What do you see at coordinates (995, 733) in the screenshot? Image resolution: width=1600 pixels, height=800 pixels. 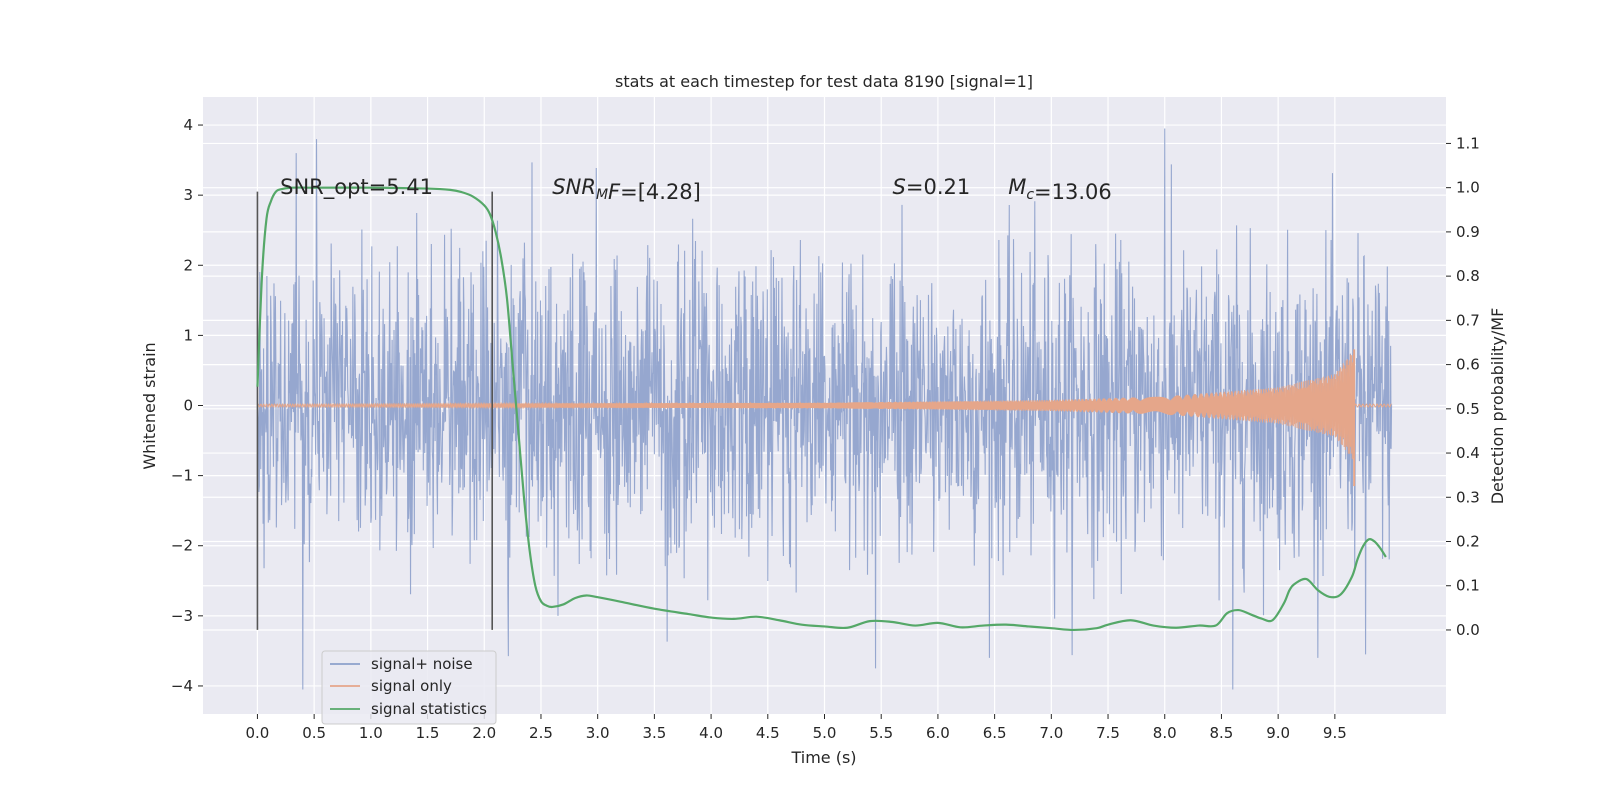 I see `x-tick-label: 6.5` at bounding box center [995, 733].